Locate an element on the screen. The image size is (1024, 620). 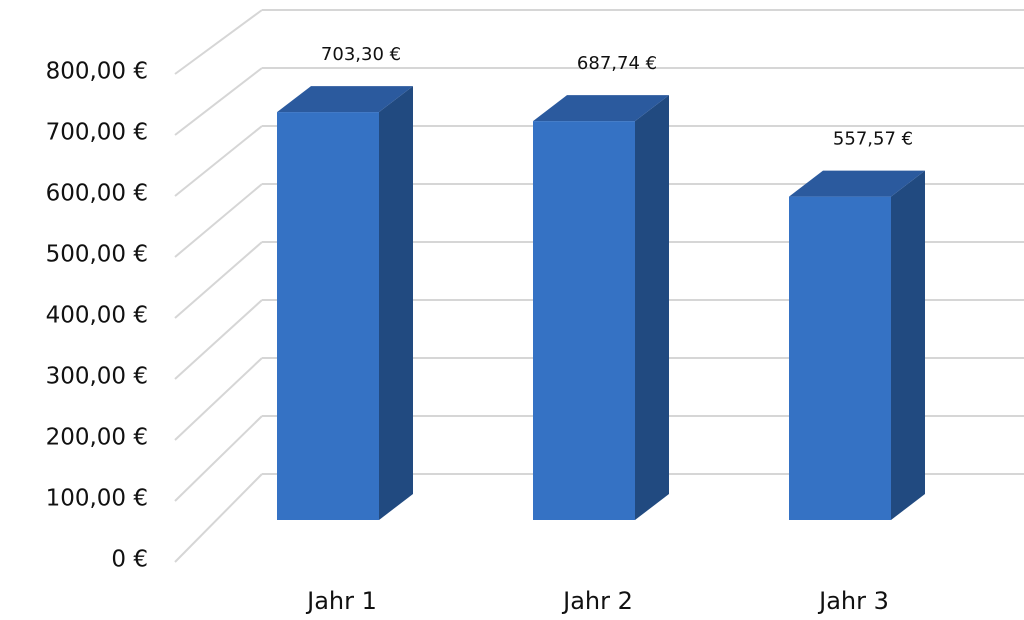
y-tick-label: 200,00 € is located at coordinates (97, 438).